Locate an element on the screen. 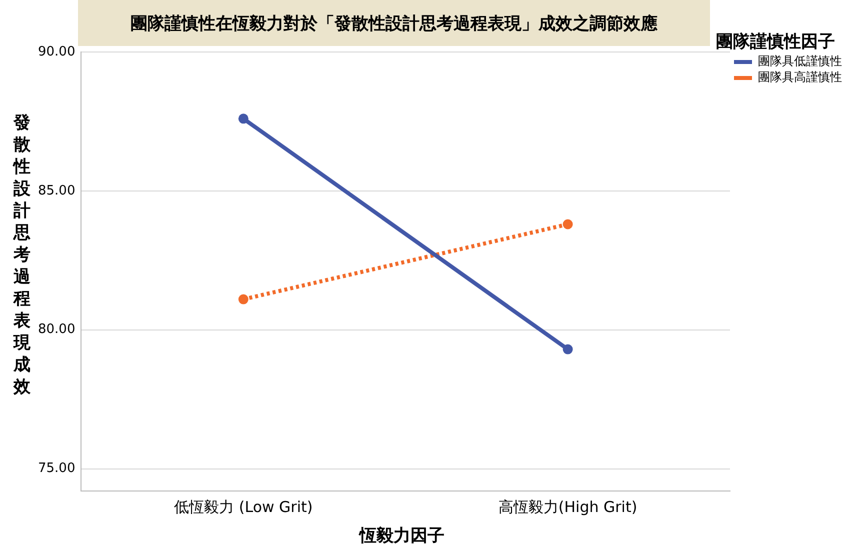 This screenshot has height=551, width=856. x-tick-label: 高恆毅力(High Grit) is located at coordinates (568, 507).